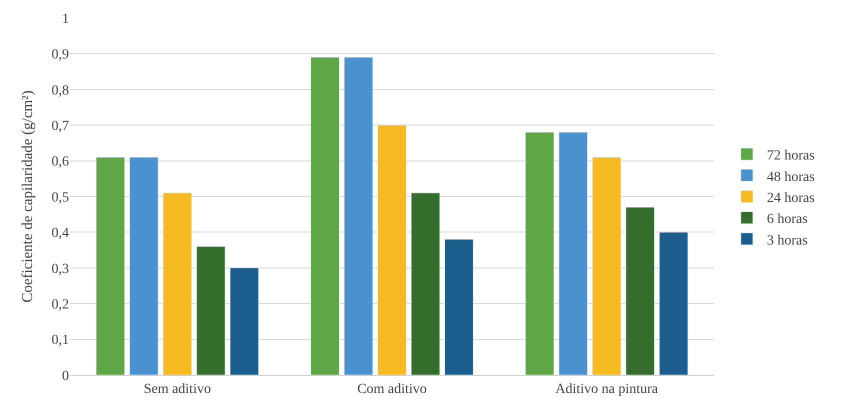  What do you see at coordinates (60, 269) in the screenshot?
I see `y-tick-label: 0,3` at bounding box center [60, 269].